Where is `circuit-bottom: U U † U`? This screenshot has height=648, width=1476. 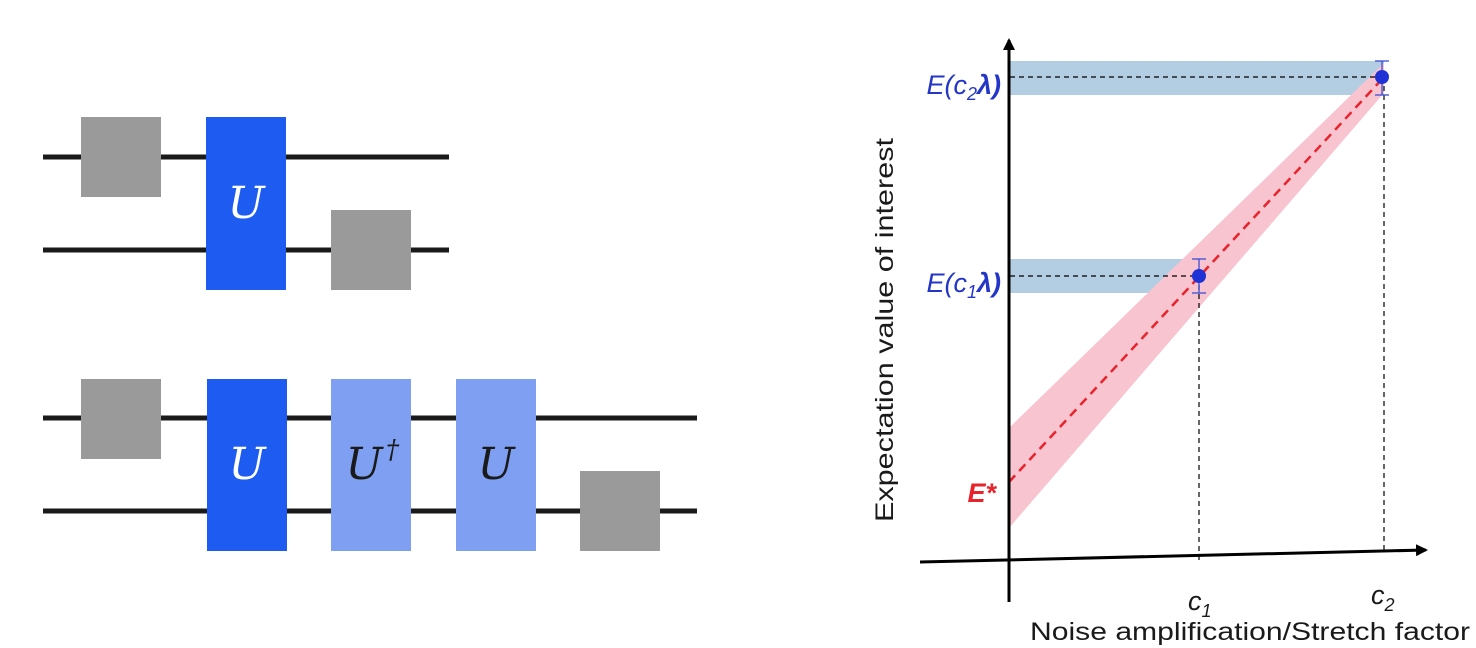 circuit-bottom: U U † U is located at coordinates (370, 465).